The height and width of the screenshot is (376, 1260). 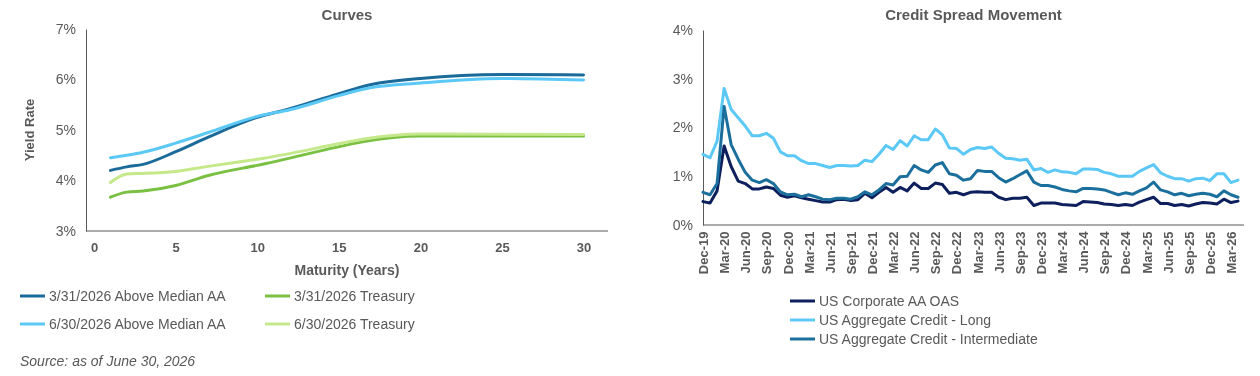 I want to click on y-axis-title: Yield Rate, so click(x=29, y=130).